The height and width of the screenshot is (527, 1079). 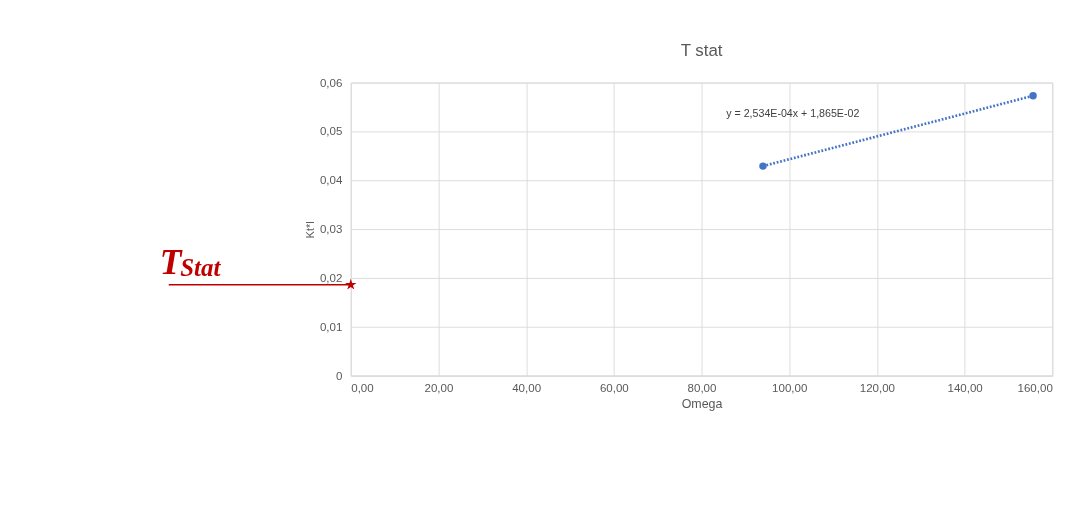 What do you see at coordinates (309, 229) in the screenshot?
I see `y-axis-title: Kt*I` at bounding box center [309, 229].